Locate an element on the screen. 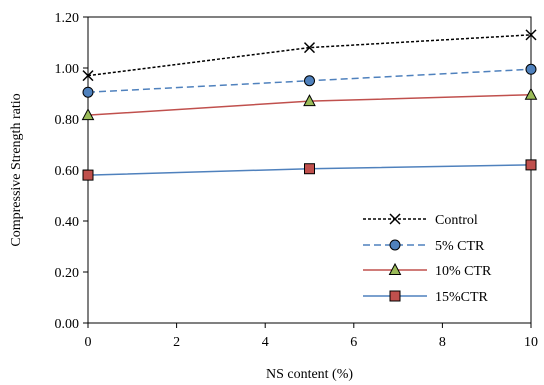 The height and width of the screenshot is (385, 544). legend-marker-10-ctr is located at coordinates (395, 268).